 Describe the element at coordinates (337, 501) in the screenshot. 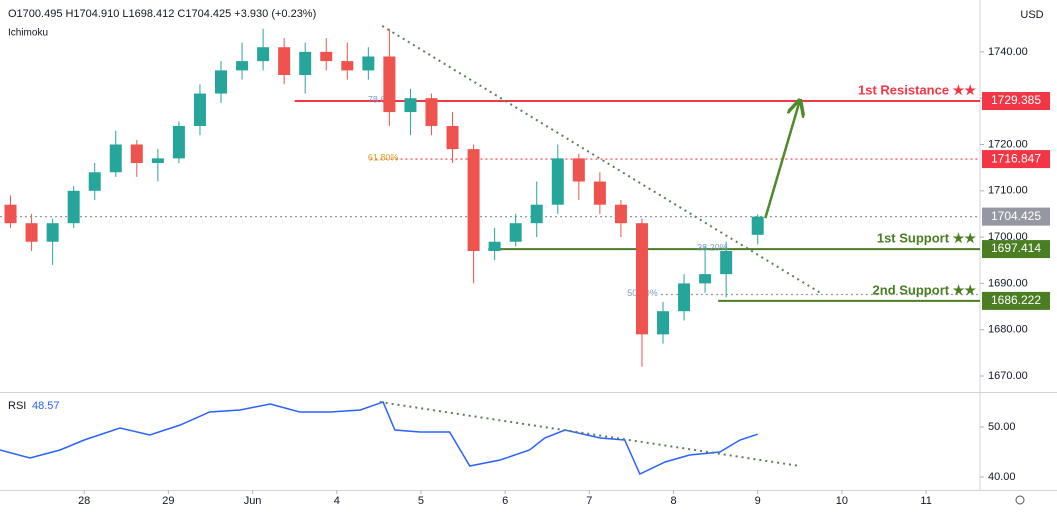

I see `x-tick-label: 4` at that location.